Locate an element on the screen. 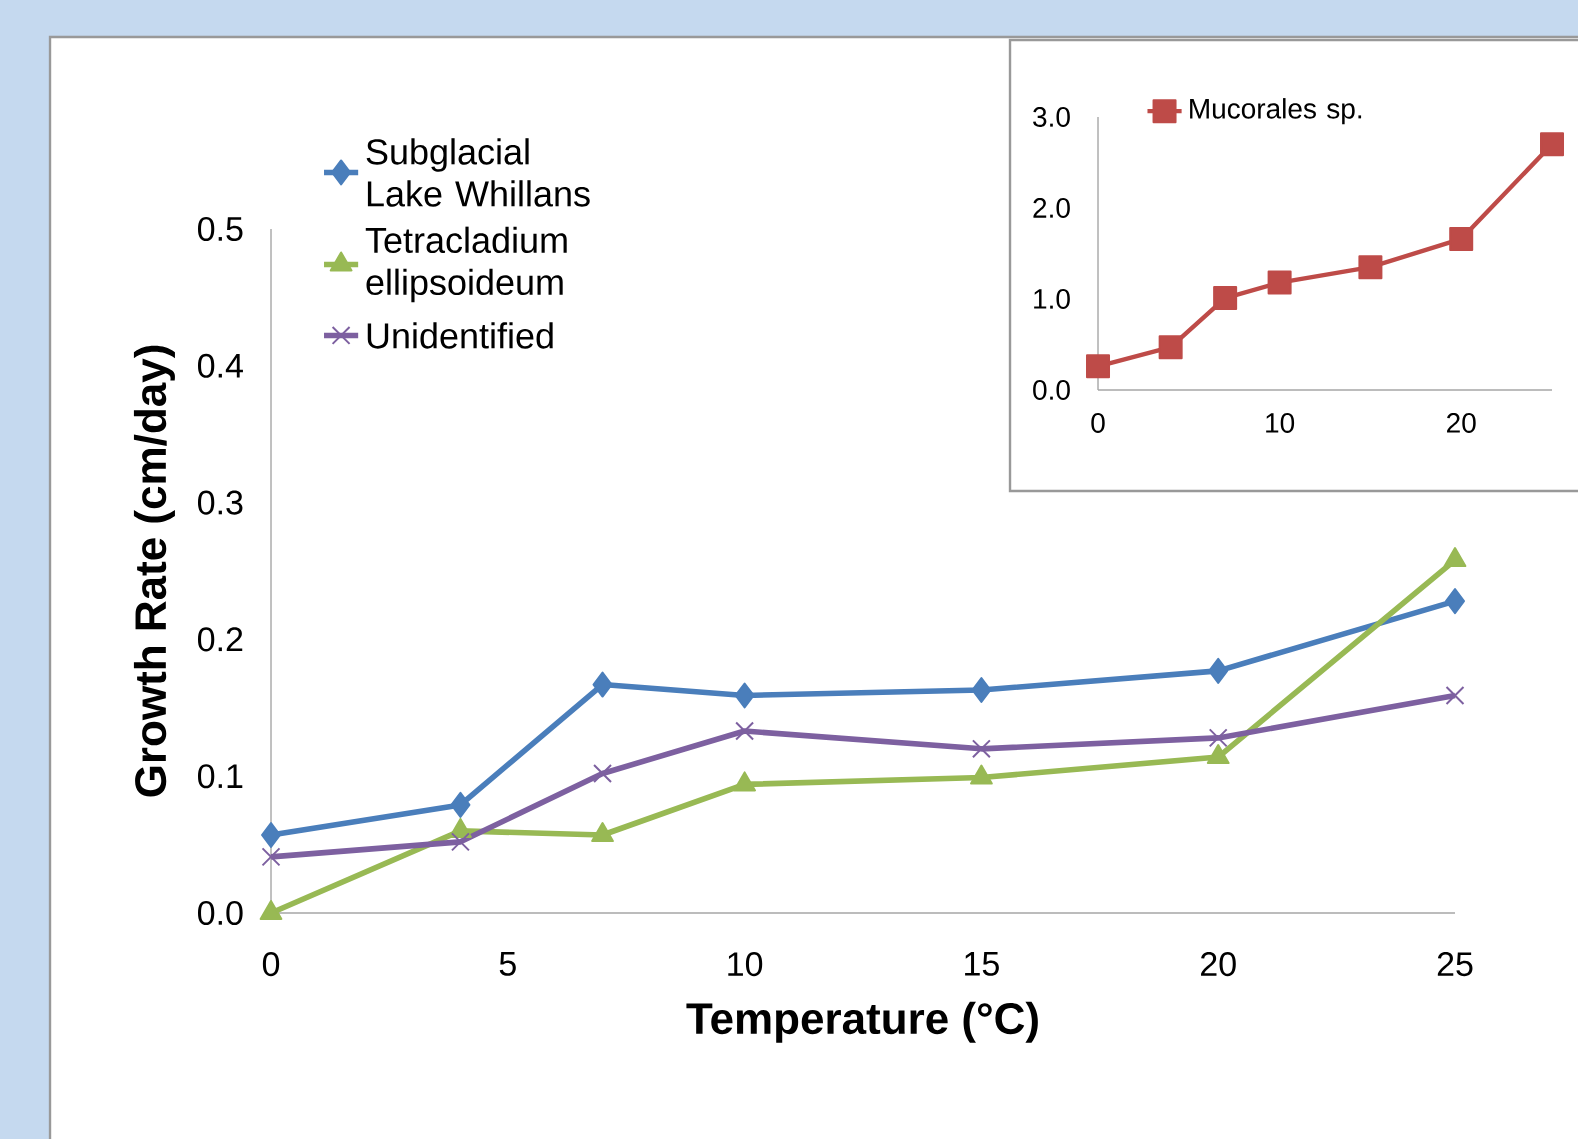 This screenshot has height=1139, width=1578. y-tick-label: 1.0 is located at coordinates (1052, 299).